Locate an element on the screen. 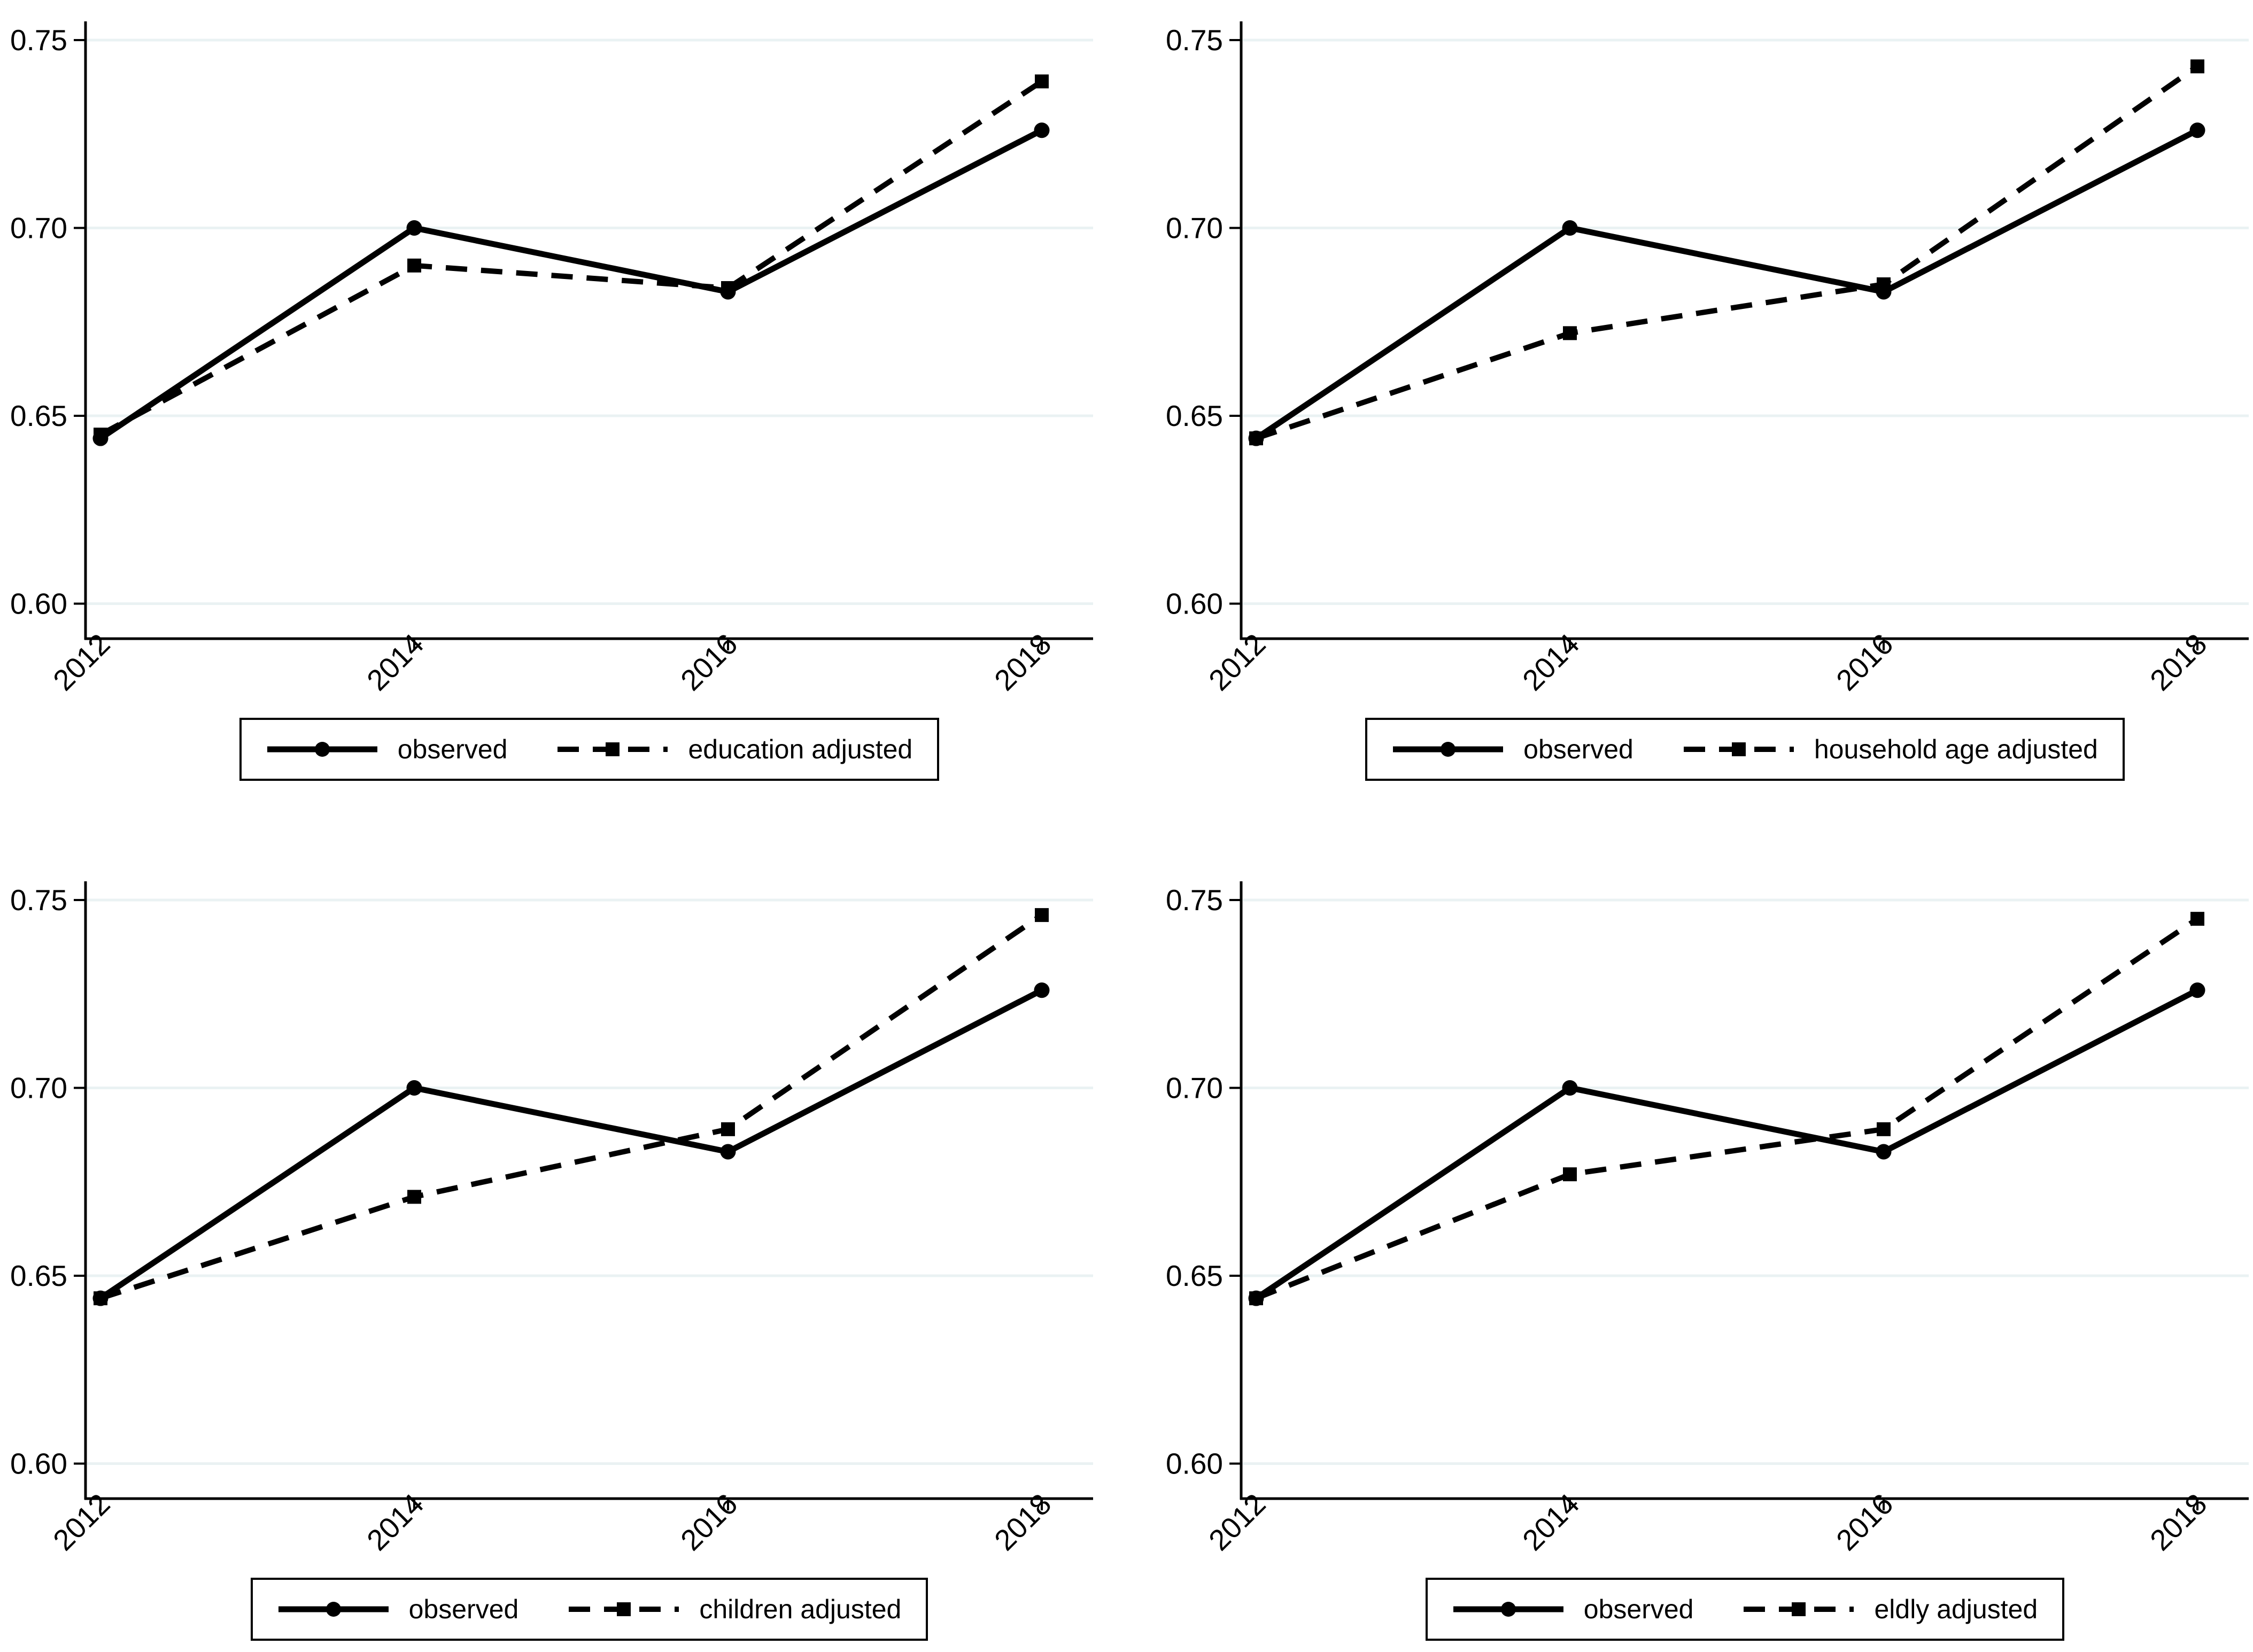 This screenshot has height=1652, width=2253. legend-box: observed household age adjusted is located at coordinates (1745, 749).